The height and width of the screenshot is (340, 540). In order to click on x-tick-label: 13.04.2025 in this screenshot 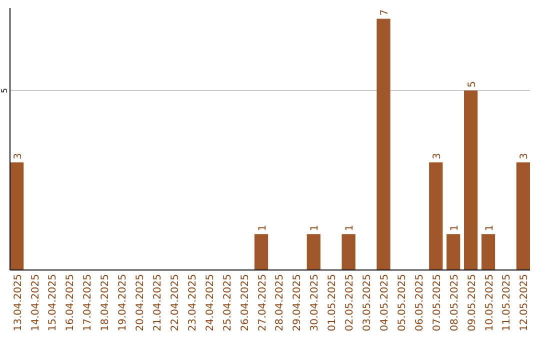, I will do `click(18, 303)`.